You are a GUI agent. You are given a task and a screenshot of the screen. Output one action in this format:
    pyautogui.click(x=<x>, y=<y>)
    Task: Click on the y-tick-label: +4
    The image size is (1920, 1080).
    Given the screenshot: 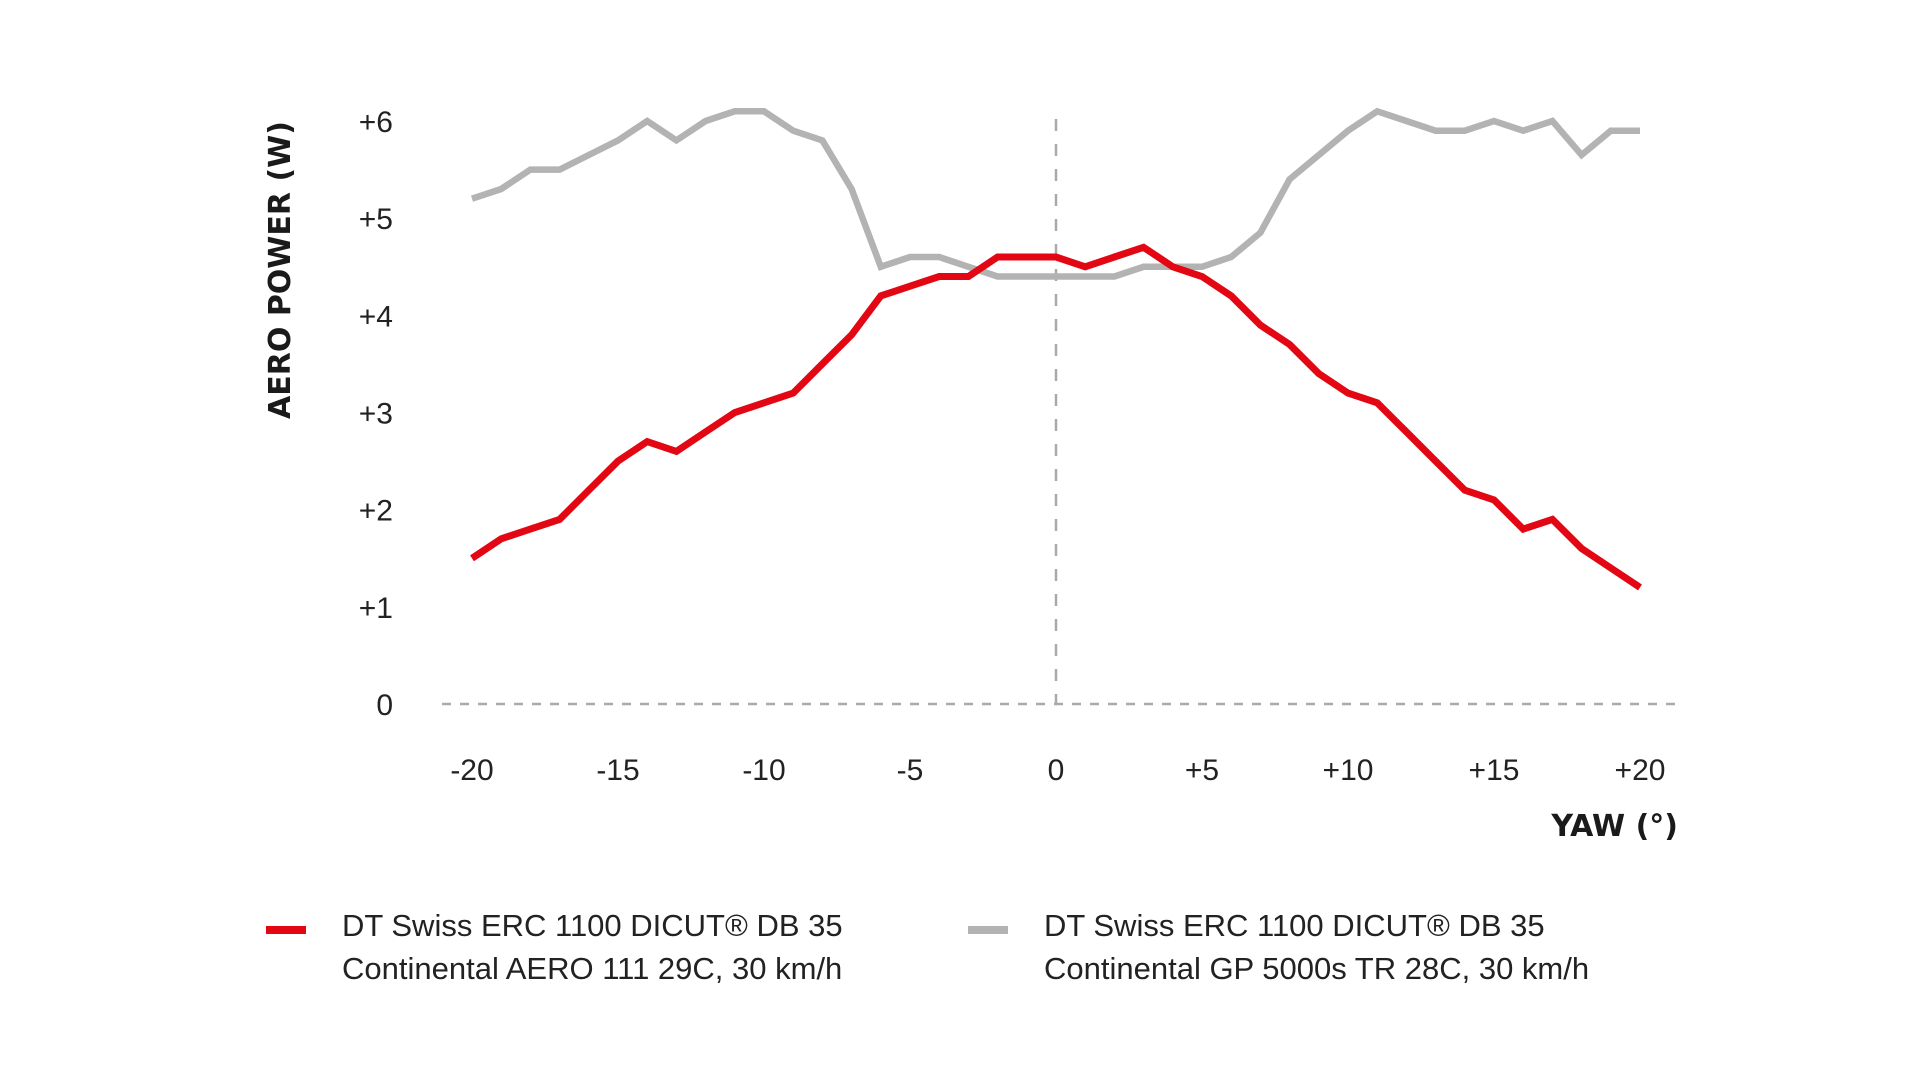 What is the action you would take?
    pyautogui.click(x=376, y=316)
    